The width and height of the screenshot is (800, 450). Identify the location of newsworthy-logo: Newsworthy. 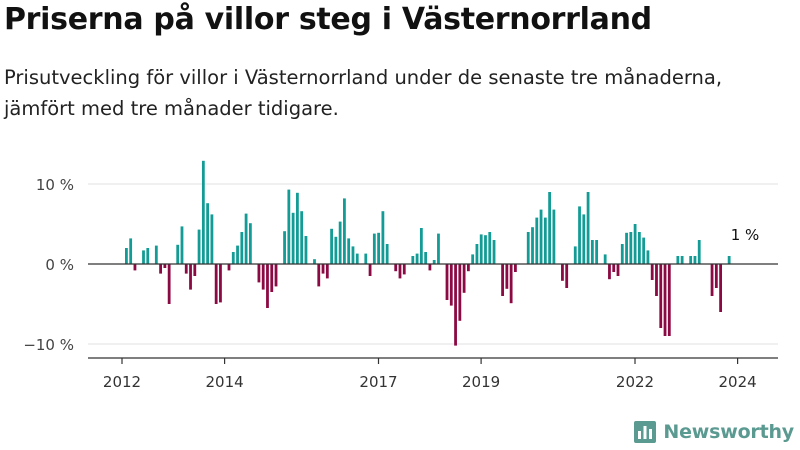
(713, 432).